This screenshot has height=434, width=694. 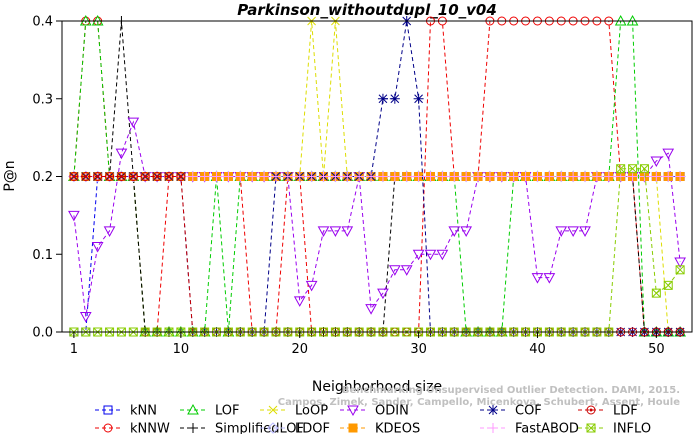 I want to click on chart-title: Parkinson_withoutdupl_10_v04, so click(x=367, y=10).